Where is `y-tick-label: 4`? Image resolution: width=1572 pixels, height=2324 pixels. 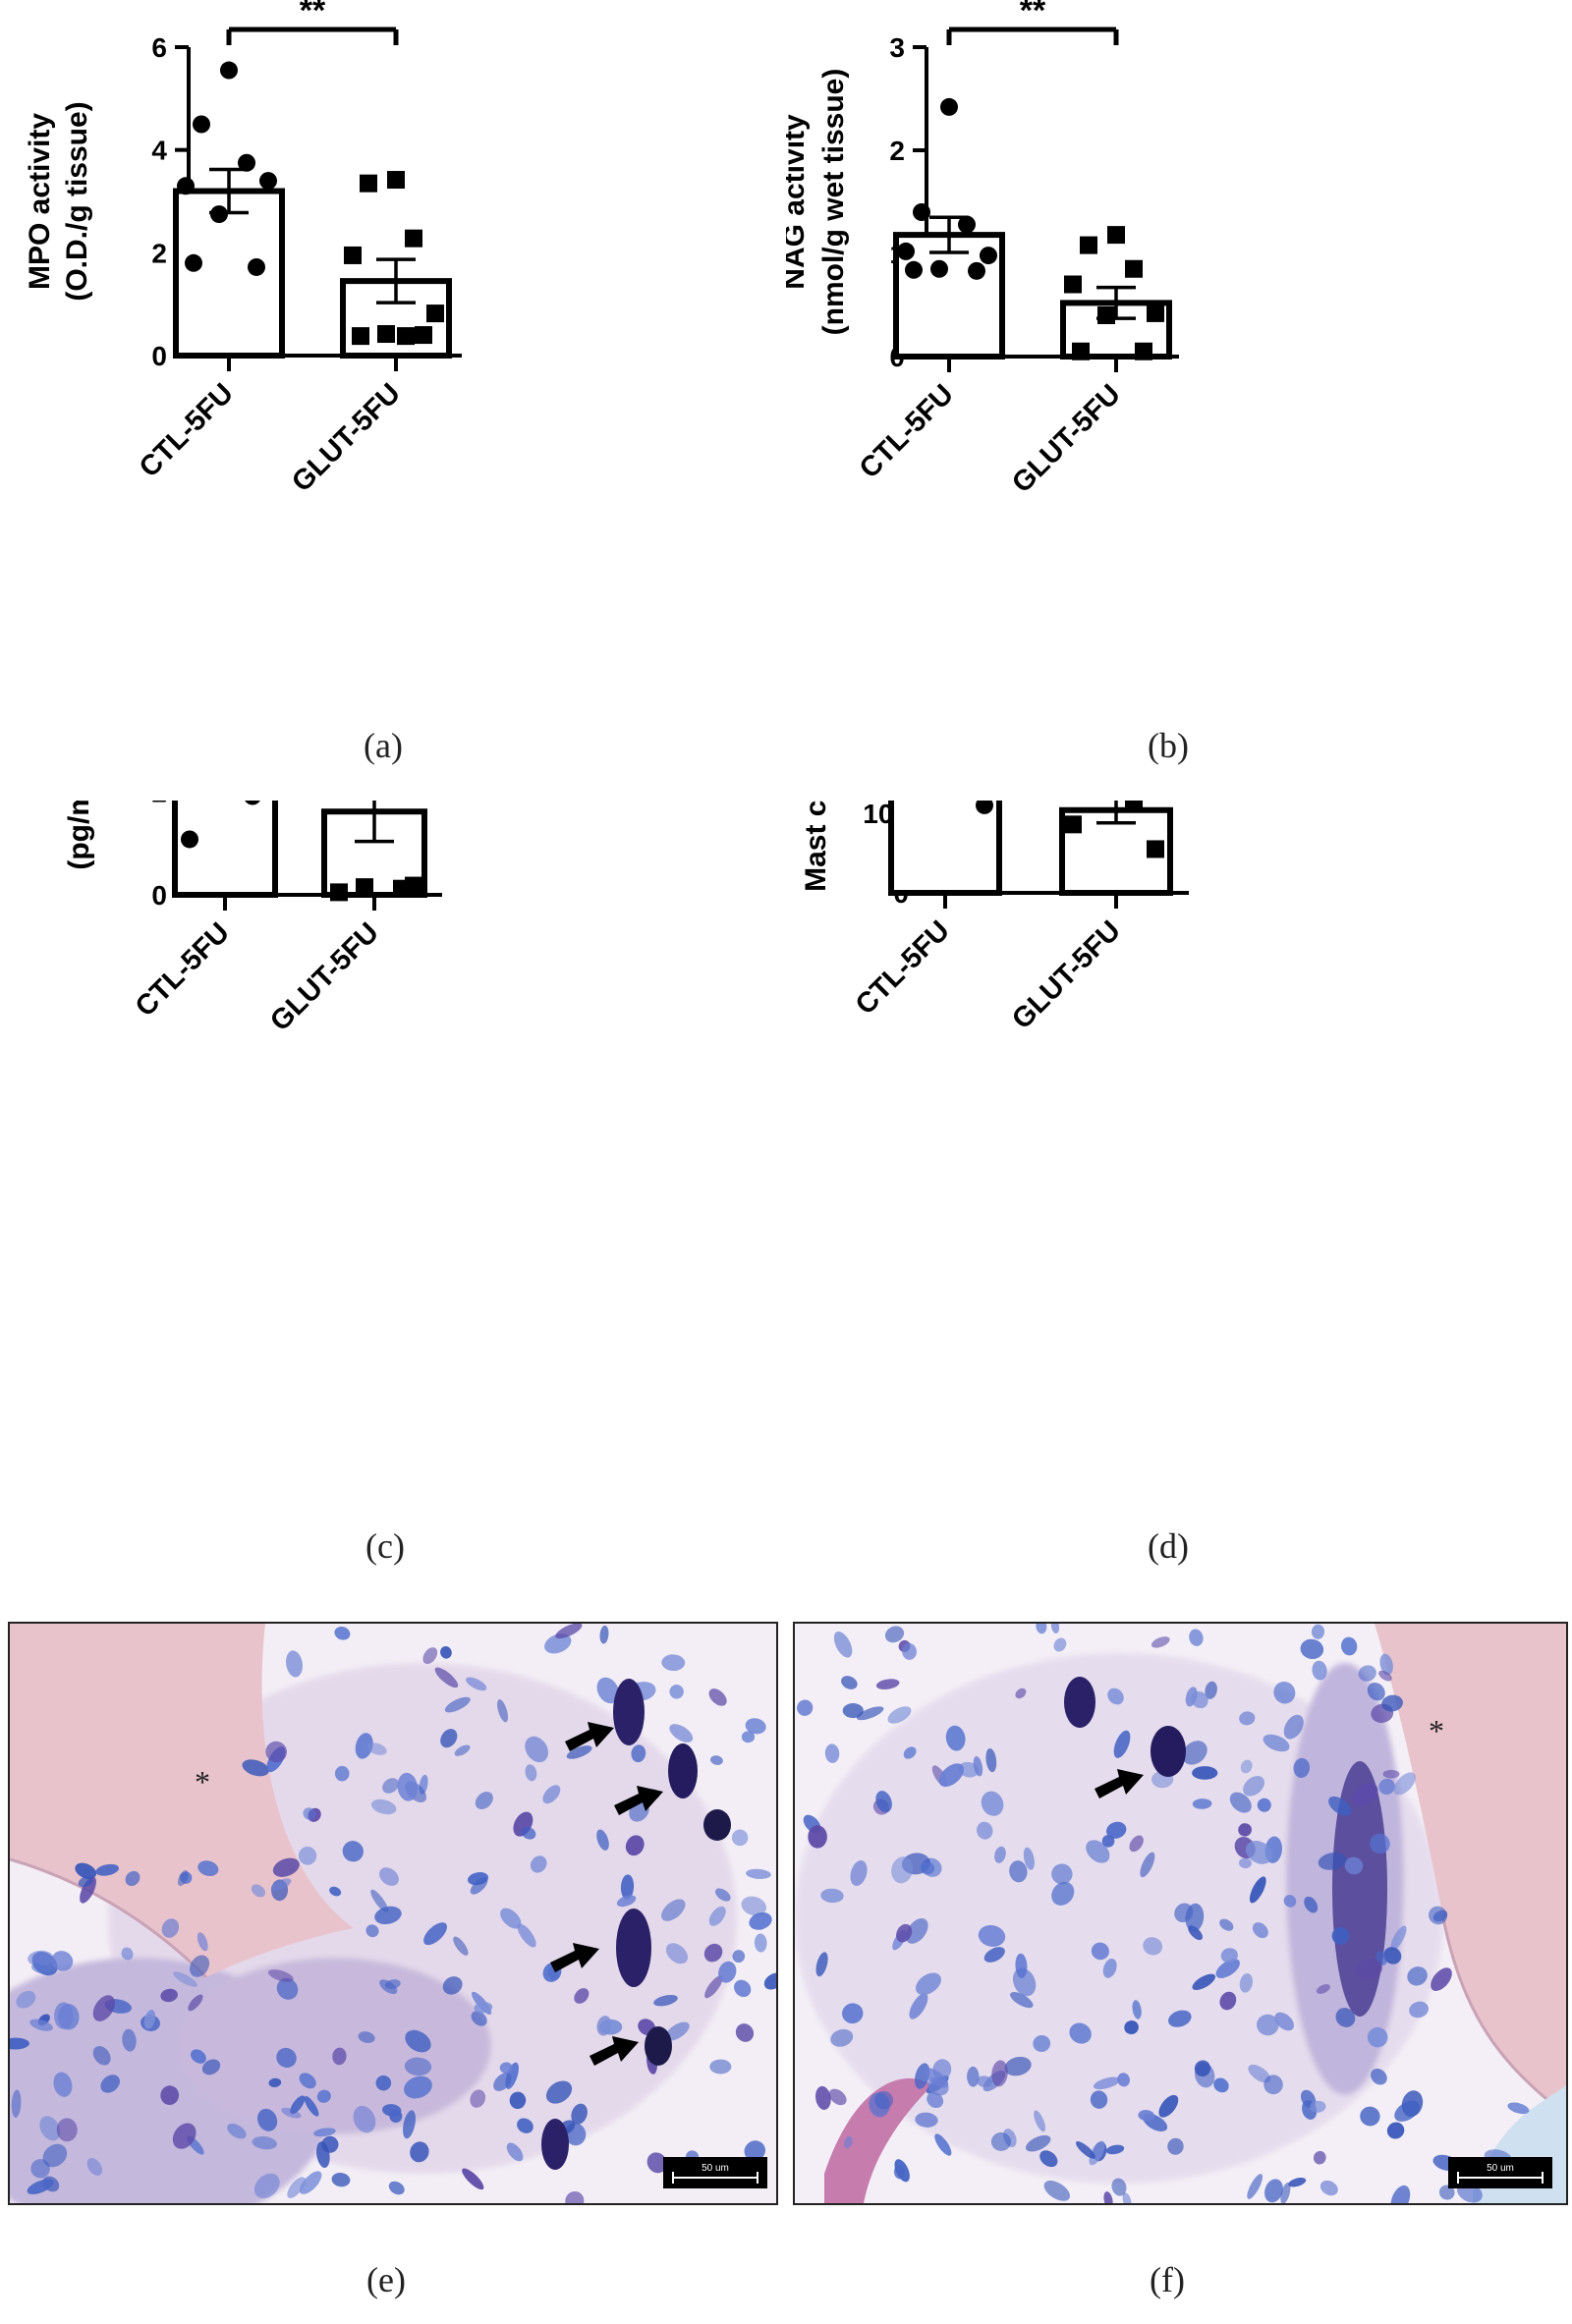
y-tick-label: 4 is located at coordinates (159, 151).